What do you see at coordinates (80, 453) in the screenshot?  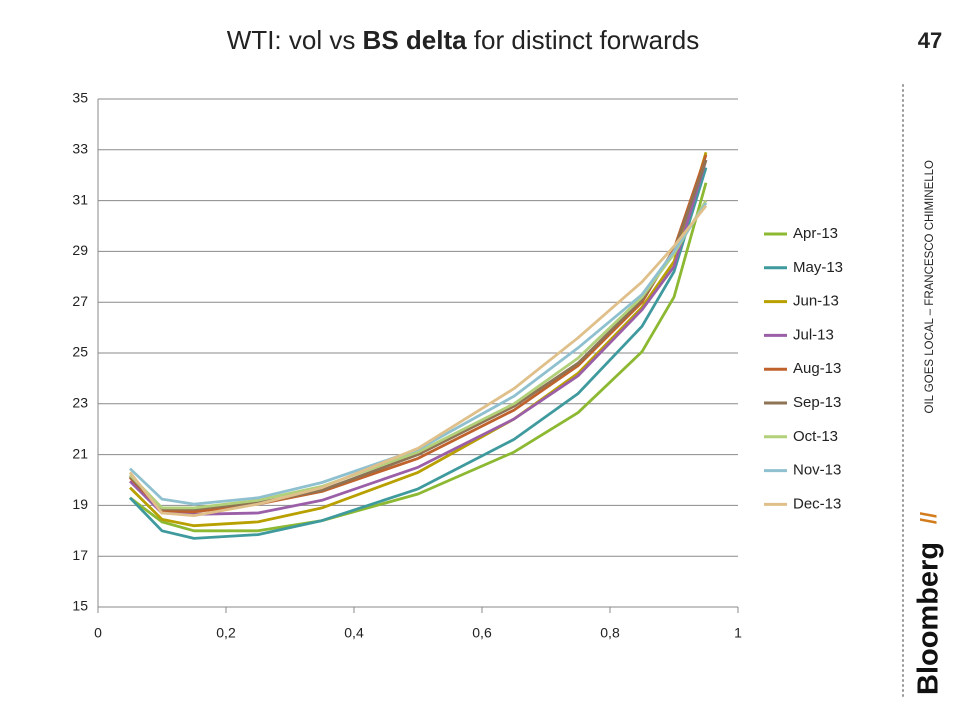 I see `y-tick-label: 21` at bounding box center [80, 453].